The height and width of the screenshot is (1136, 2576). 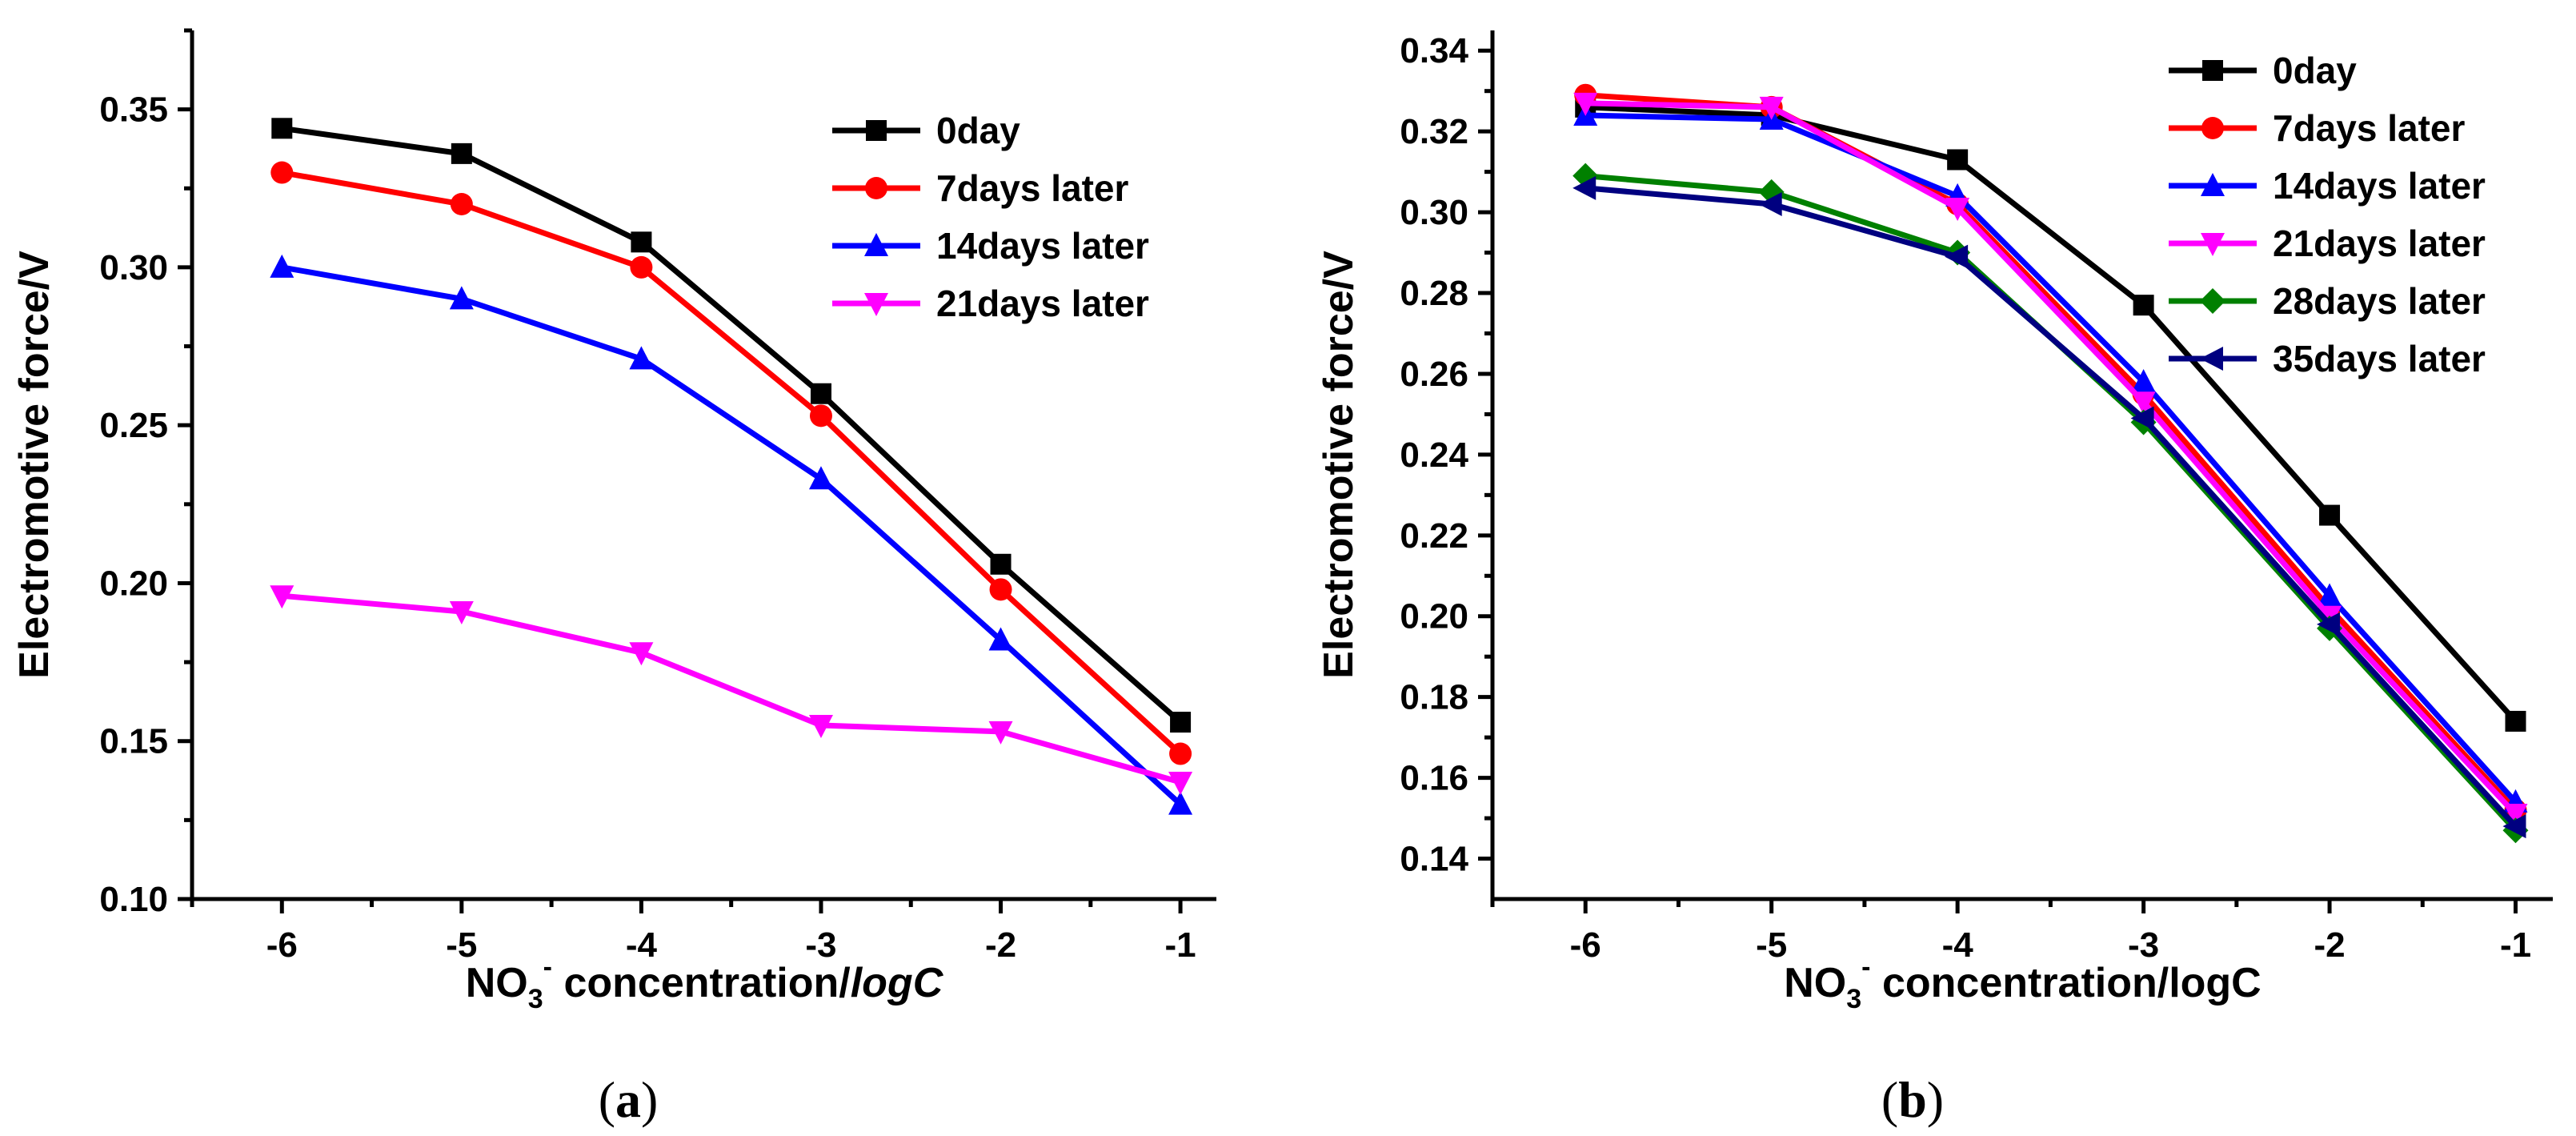 What do you see at coordinates (133, 583) in the screenshot?
I see `y-tick-label: 0.20` at bounding box center [133, 583].